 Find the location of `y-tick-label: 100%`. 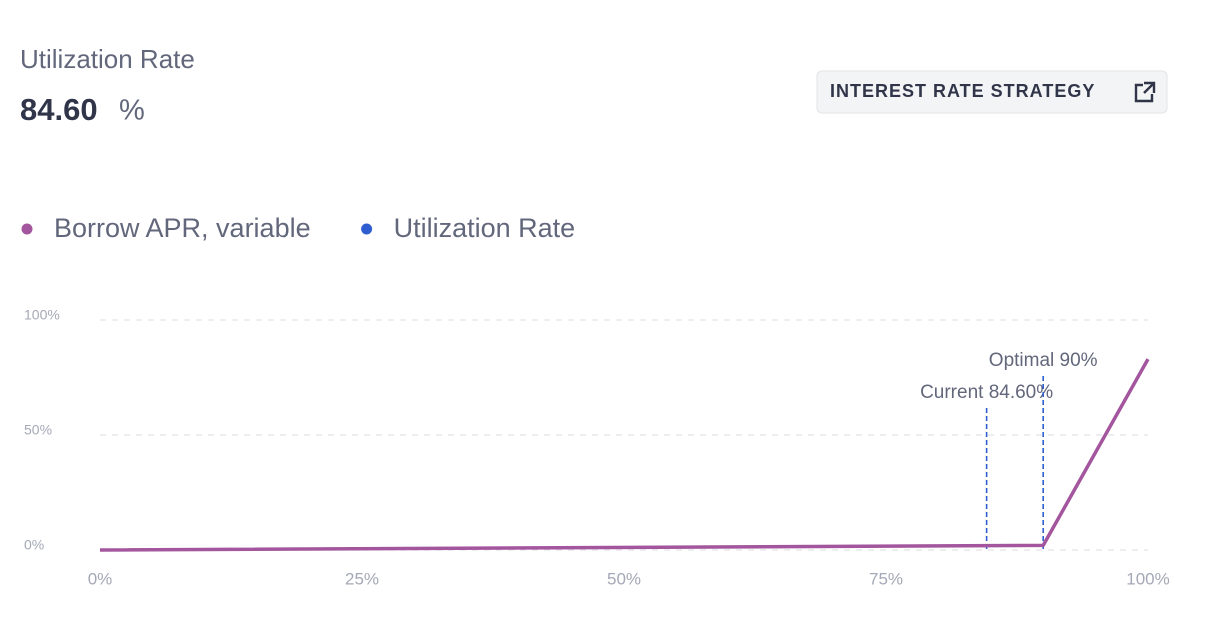

y-tick-label: 100% is located at coordinates (42, 315).